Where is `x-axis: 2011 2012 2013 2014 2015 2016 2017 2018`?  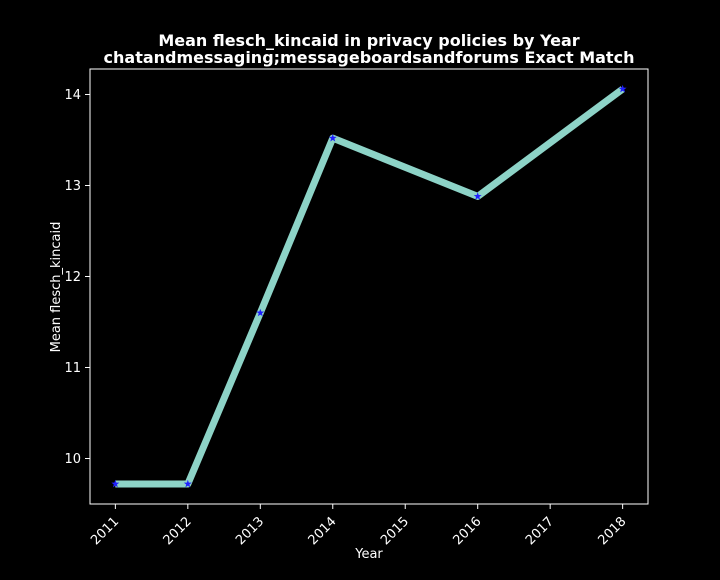 x-axis: 2011 2012 2013 2014 2015 2016 2017 2018 is located at coordinates (358, 526).